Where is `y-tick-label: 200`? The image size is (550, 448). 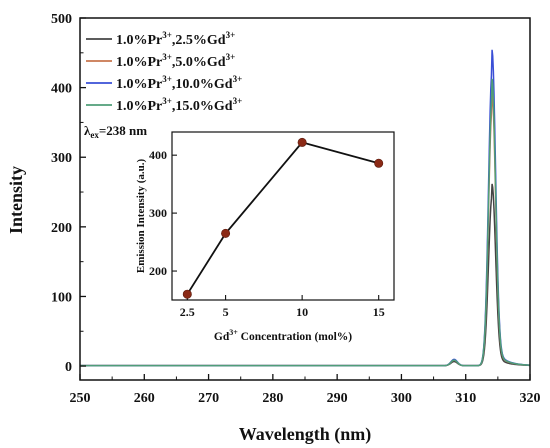
y-tick-label: 200 is located at coordinates (61, 228).